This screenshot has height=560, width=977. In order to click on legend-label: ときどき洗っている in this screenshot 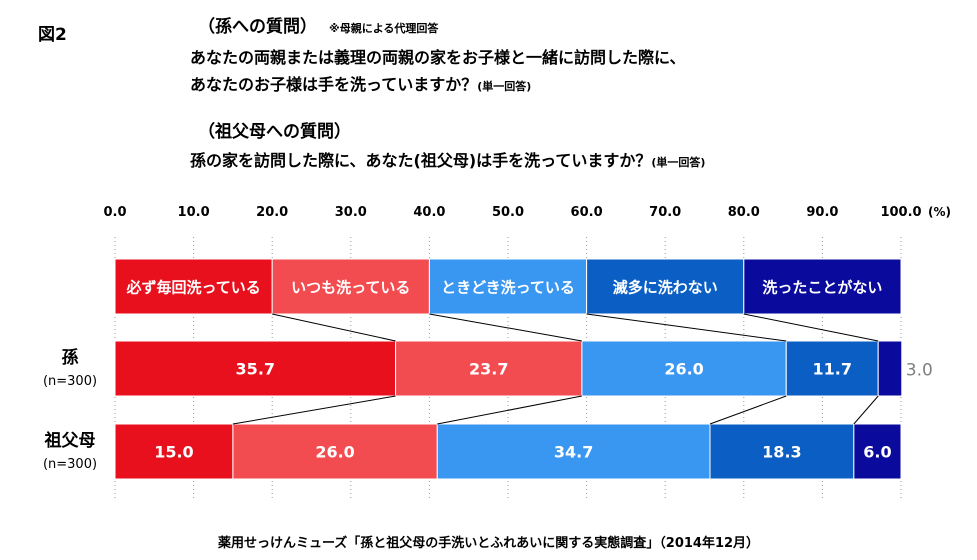, I will do `click(508, 288)`.